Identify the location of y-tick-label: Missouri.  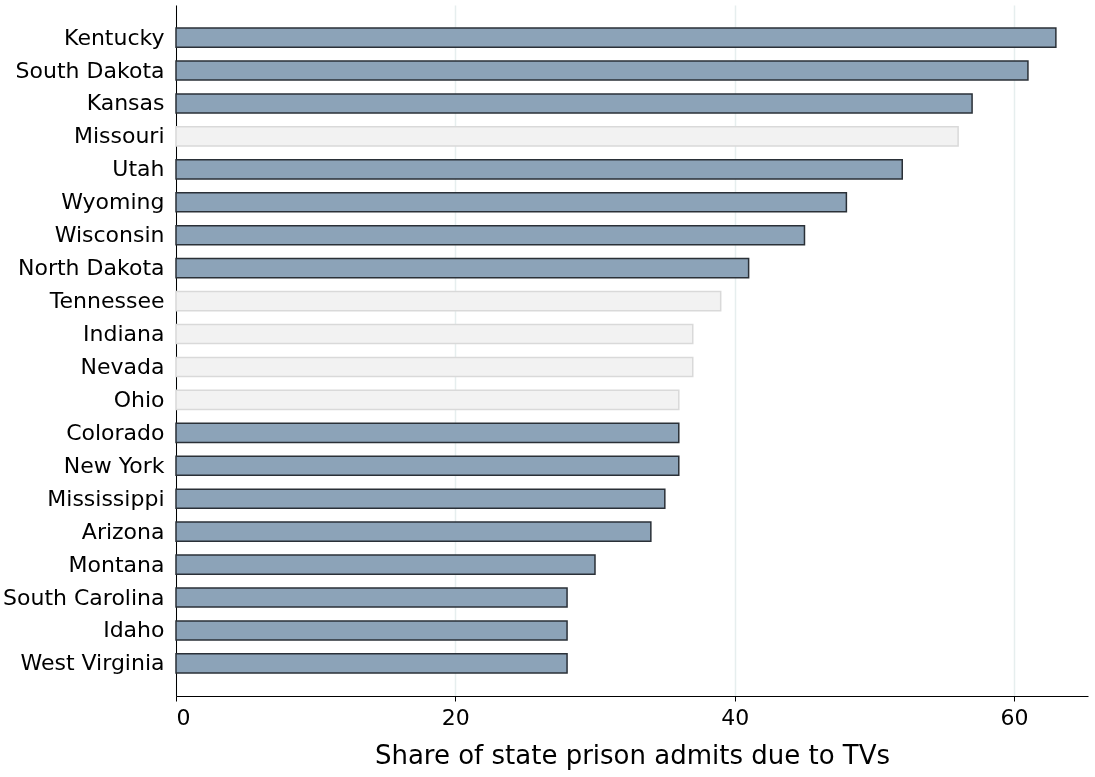
(119, 136).